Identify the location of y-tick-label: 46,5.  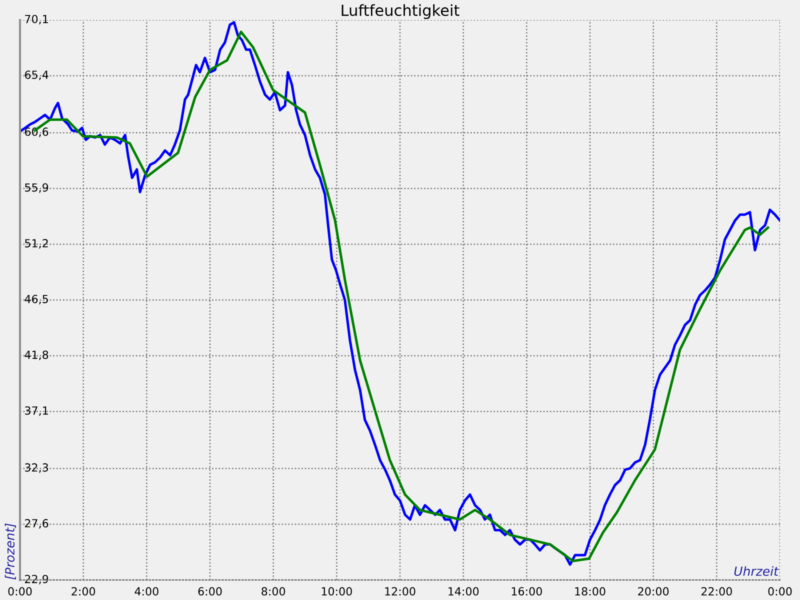
(36, 299).